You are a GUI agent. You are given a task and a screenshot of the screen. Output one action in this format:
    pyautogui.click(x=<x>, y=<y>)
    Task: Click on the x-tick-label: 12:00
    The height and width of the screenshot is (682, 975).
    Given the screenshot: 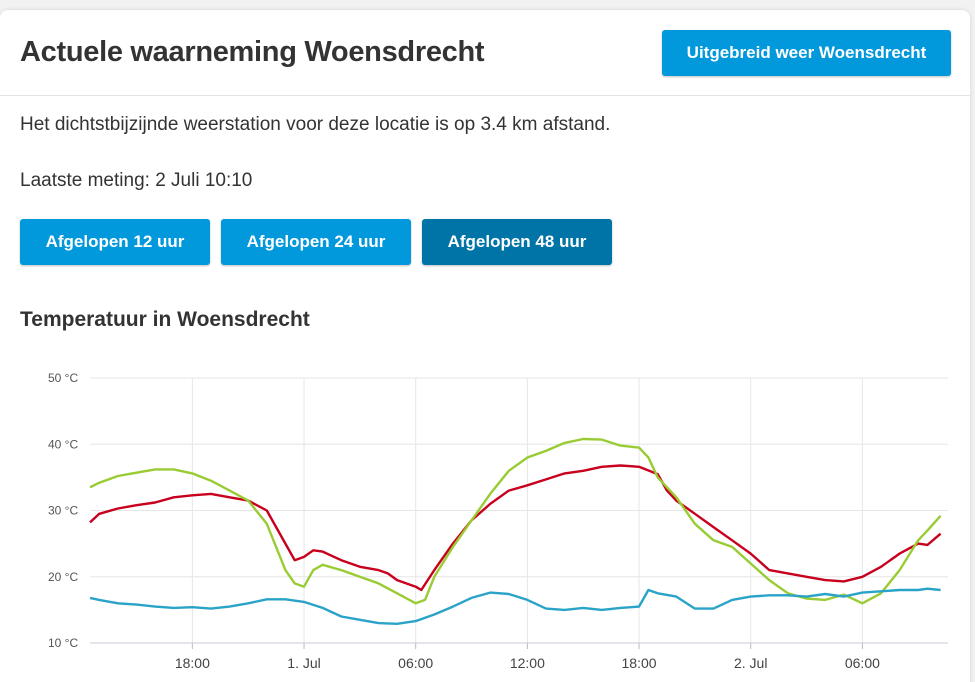 What is the action you would take?
    pyautogui.click(x=527, y=663)
    